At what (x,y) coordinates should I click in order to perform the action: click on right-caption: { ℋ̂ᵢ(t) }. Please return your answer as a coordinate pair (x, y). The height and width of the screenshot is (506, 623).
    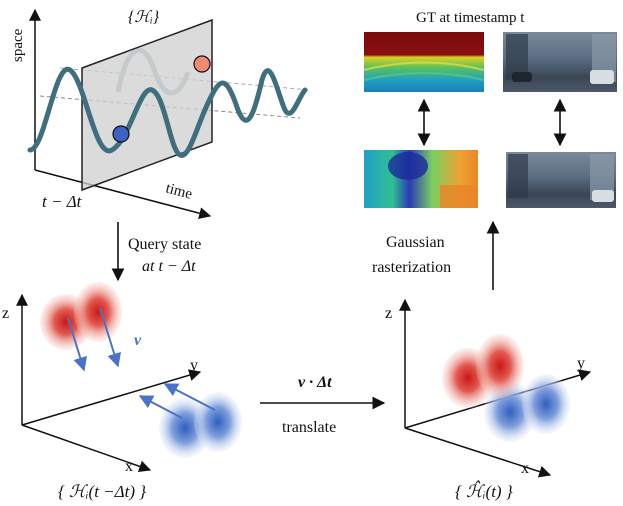
    Looking at the image, I should click on (484, 490).